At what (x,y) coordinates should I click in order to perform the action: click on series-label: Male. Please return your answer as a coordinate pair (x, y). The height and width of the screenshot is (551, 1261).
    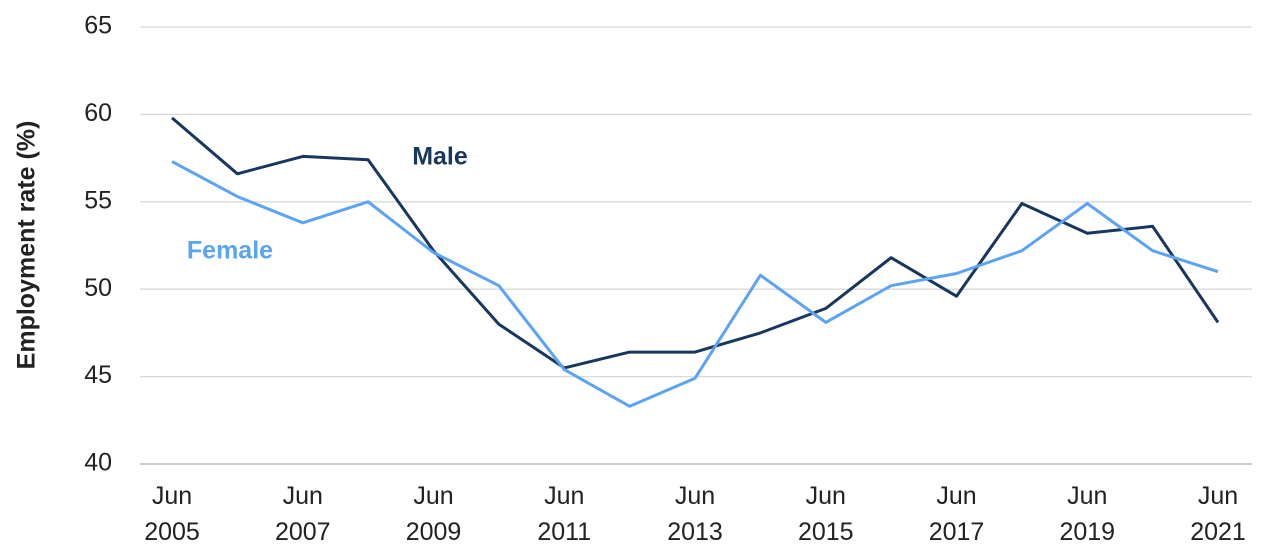
    Looking at the image, I should click on (440, 157).